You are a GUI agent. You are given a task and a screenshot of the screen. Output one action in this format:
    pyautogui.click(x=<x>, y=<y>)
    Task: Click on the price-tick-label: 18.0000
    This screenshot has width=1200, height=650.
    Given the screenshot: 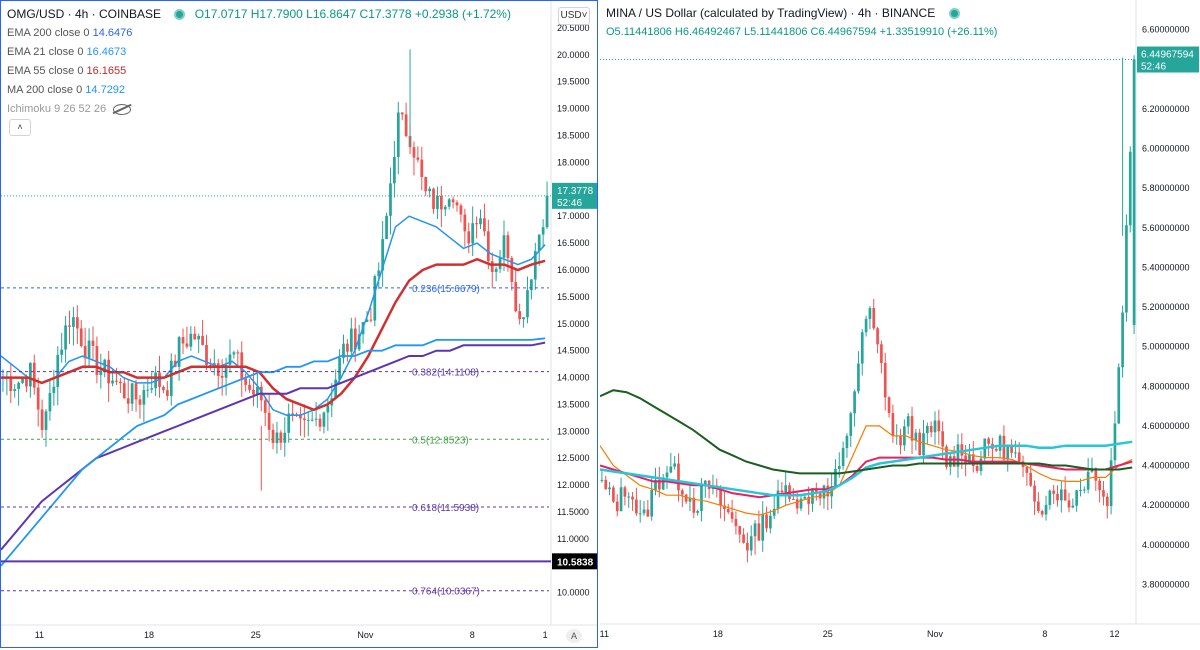 What is the action you would take?
    pyautogui.click(x=573, y=162)
    